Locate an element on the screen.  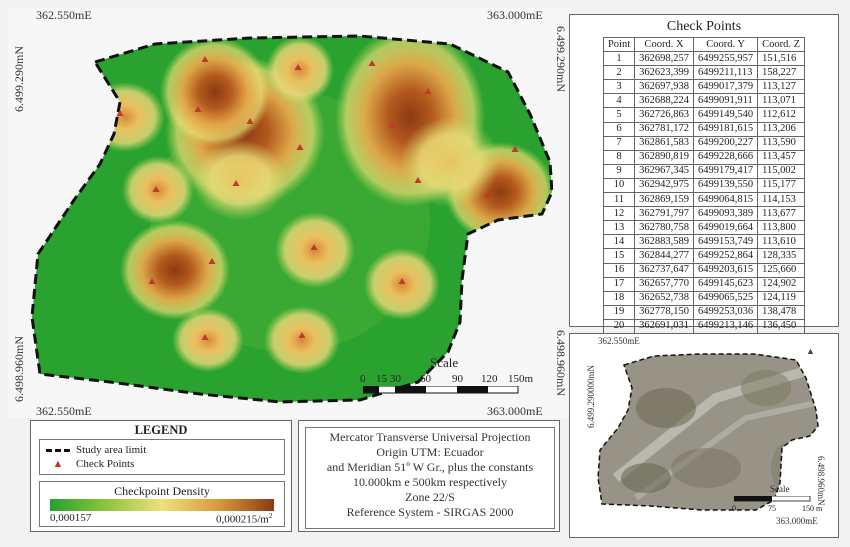
scale-tick: 150m is located at coordinates (521, 379).